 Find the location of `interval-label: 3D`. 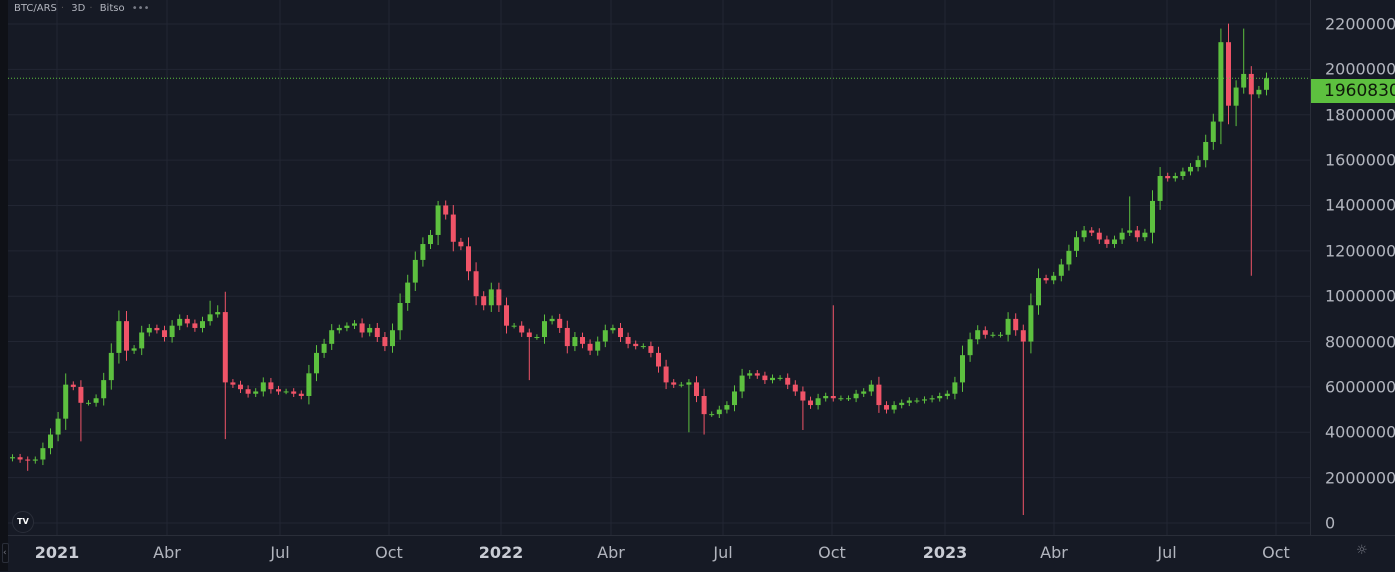

interval-label: 3D is located at coordinates (78, 8).